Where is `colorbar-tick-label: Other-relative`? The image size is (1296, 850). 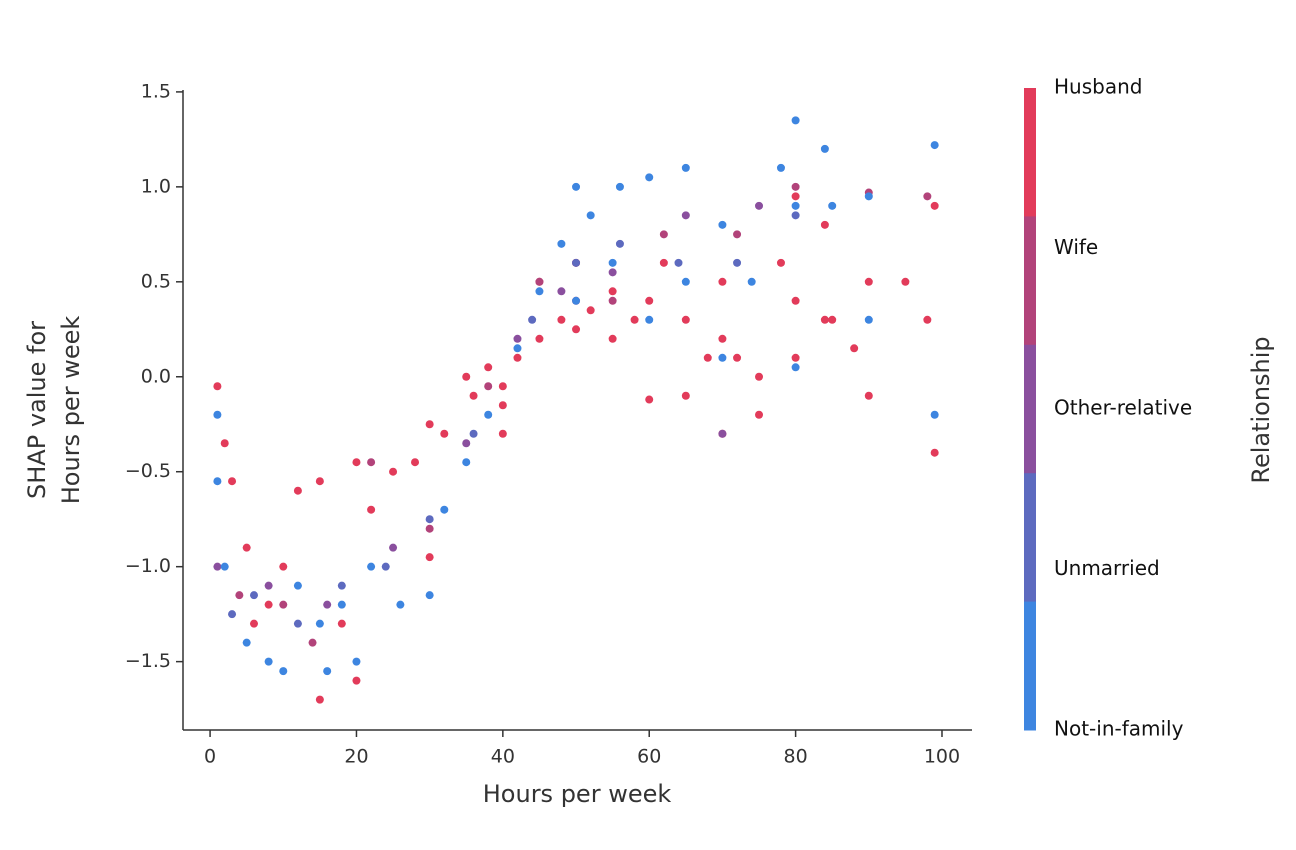
colorbar-tick-label: Other-relative is located at coordinates (1123, 408).